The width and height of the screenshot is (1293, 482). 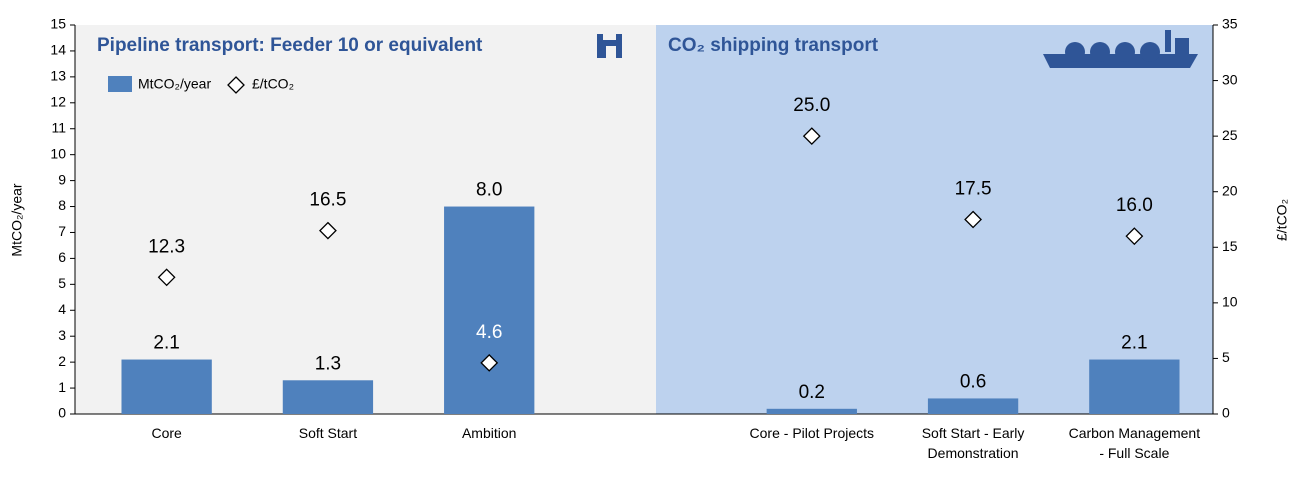 I want to click on point-value-label: 25.0, so click(x=811, y=105).